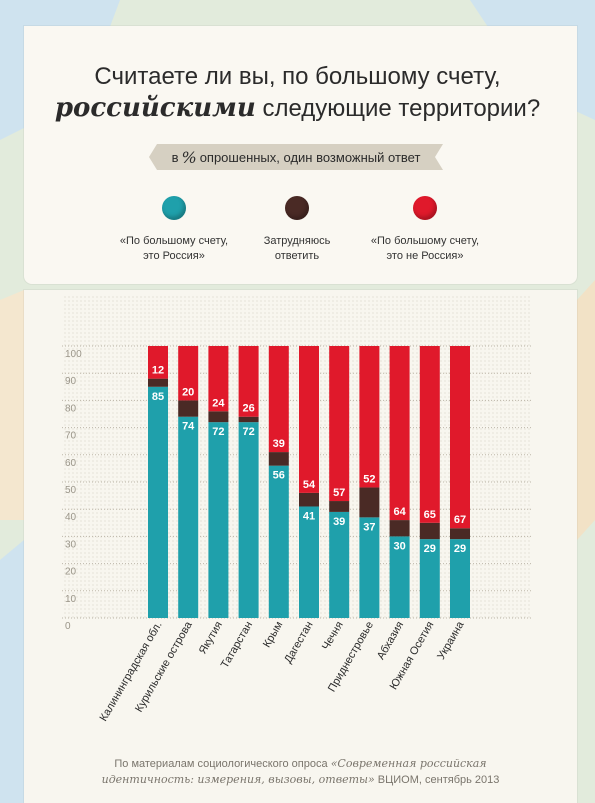 This screenshot has width=595, height=803. I want to click on data-label: 52, so click(369, 479).